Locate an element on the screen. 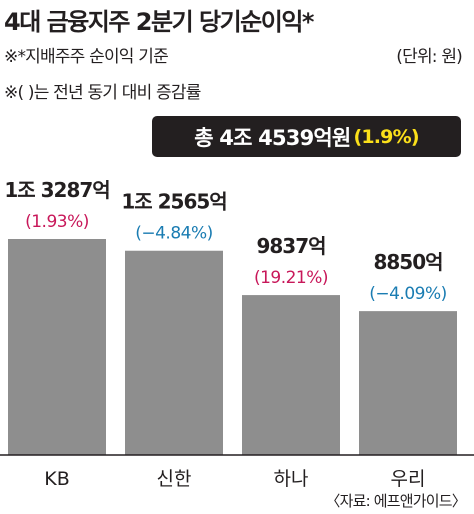 The image size is (474, 514). bar-KB is located at coordinates (57, 347).